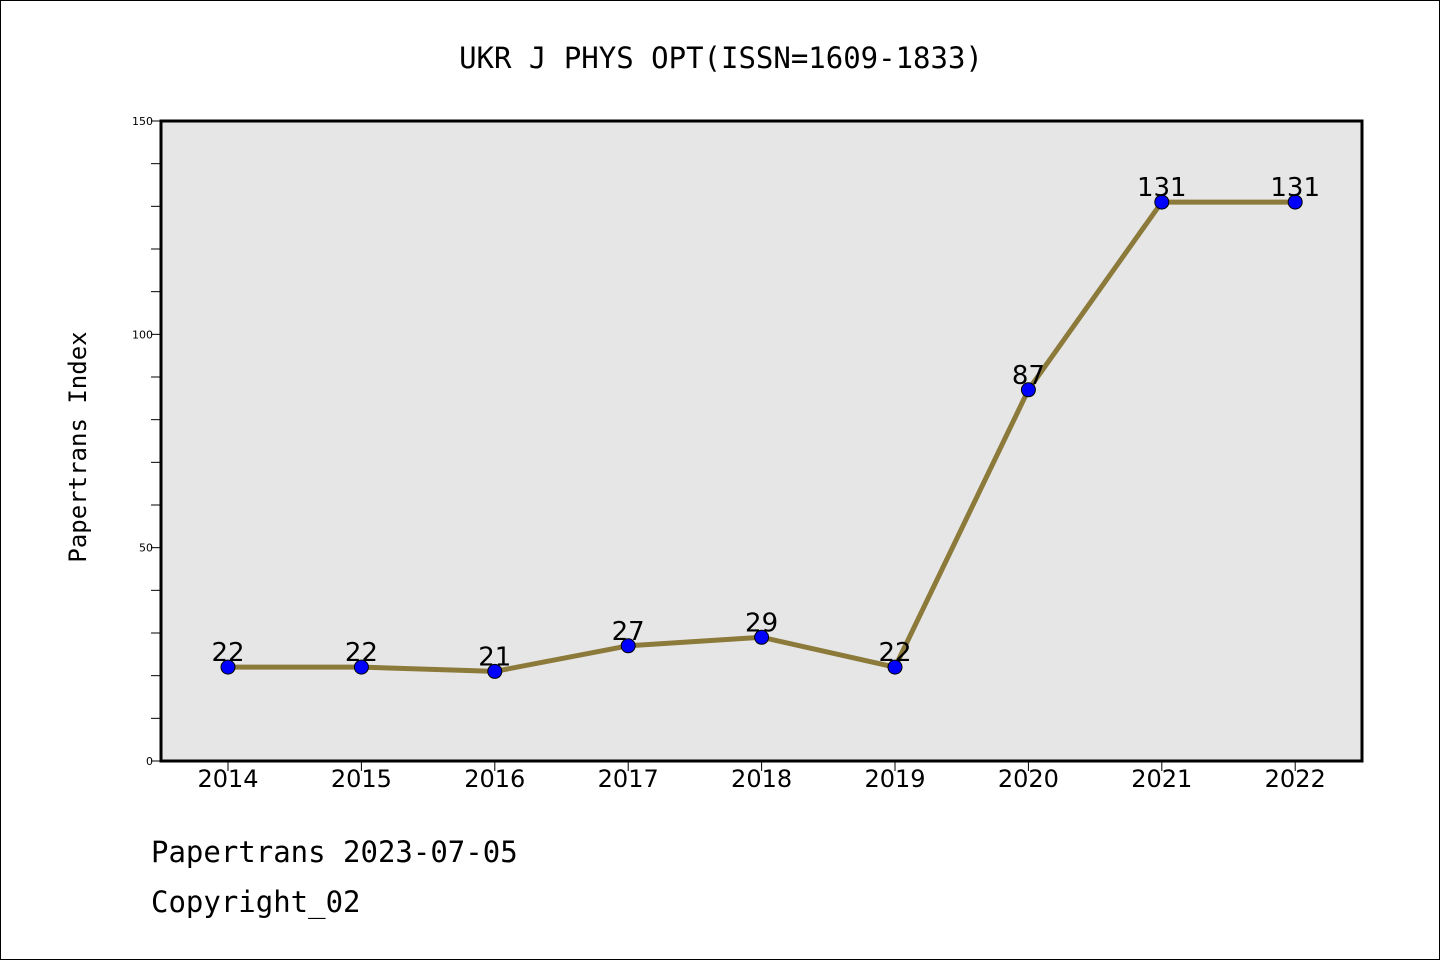 This screenshot has width=1440, height=961. I want to click on x-tick-label: 2016, so click(494, 779).